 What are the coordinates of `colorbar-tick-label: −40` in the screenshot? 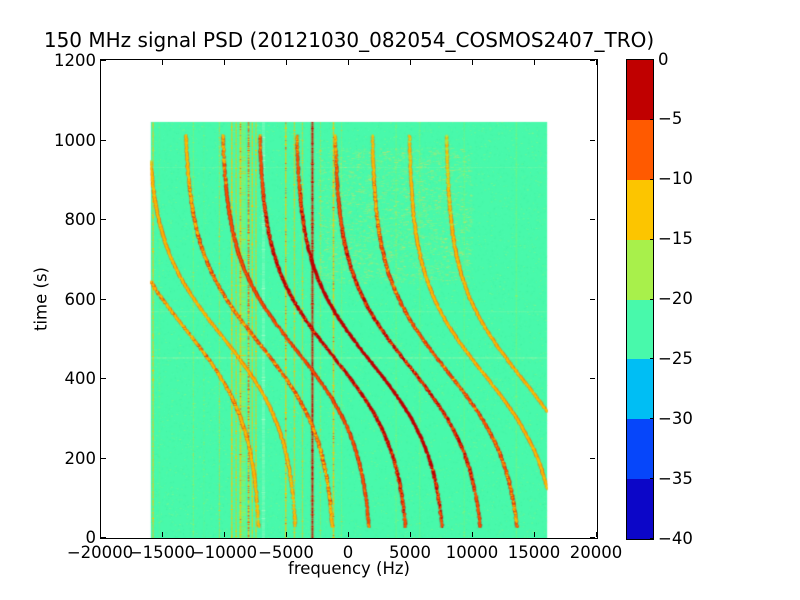 It's located at (675, 538).